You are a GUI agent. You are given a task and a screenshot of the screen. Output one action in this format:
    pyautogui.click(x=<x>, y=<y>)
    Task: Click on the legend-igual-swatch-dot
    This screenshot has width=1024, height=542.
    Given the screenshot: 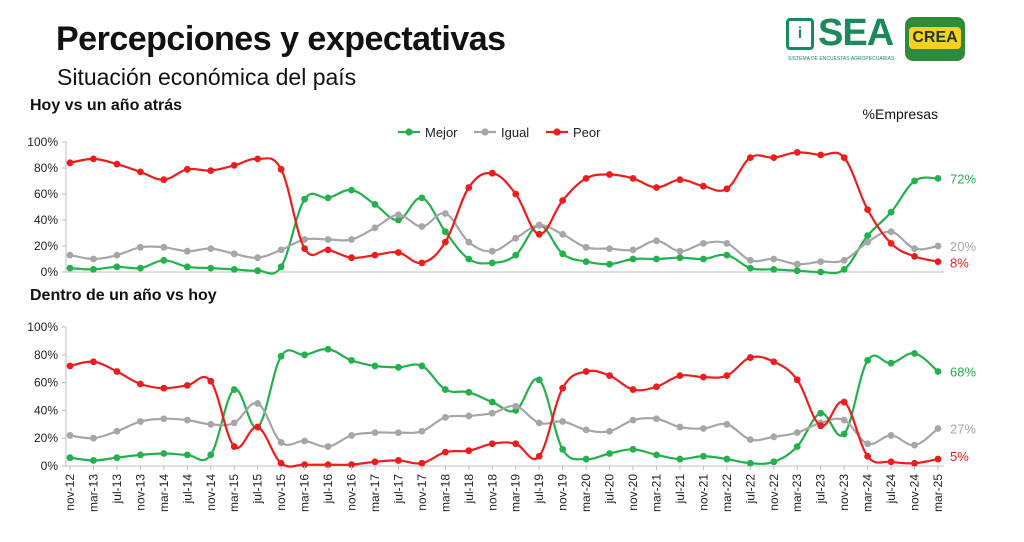 What is the action you would take?
    pyautogui.click(x=485, y=132)
    